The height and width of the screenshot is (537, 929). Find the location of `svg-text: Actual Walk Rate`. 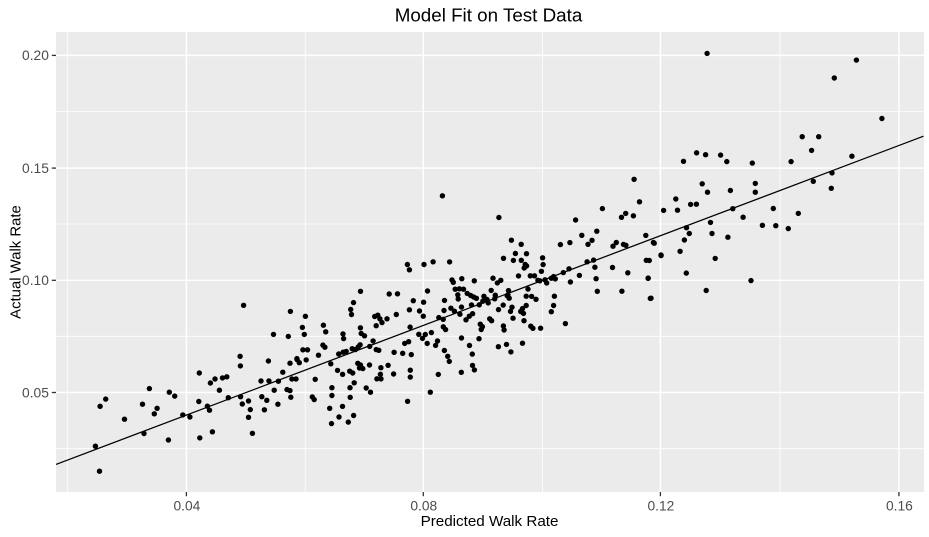

svg-text: Actual Walk Rate is located at coordinates (17, 262).